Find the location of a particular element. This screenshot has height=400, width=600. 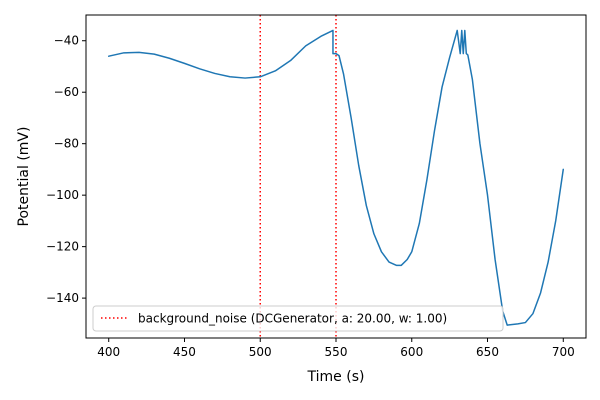

x-tick-label: 400 is located at coordinates (108, 352).